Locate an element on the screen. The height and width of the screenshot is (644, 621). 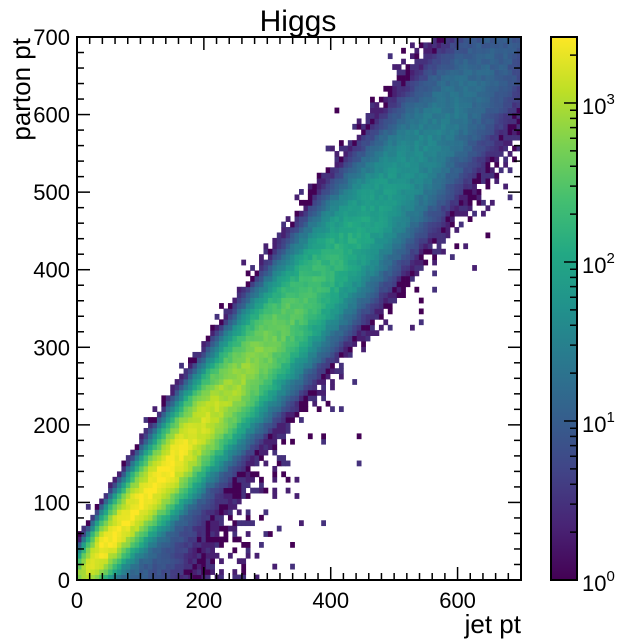
colorbar-tick-label: 101 is located at coordinates (598, 423).